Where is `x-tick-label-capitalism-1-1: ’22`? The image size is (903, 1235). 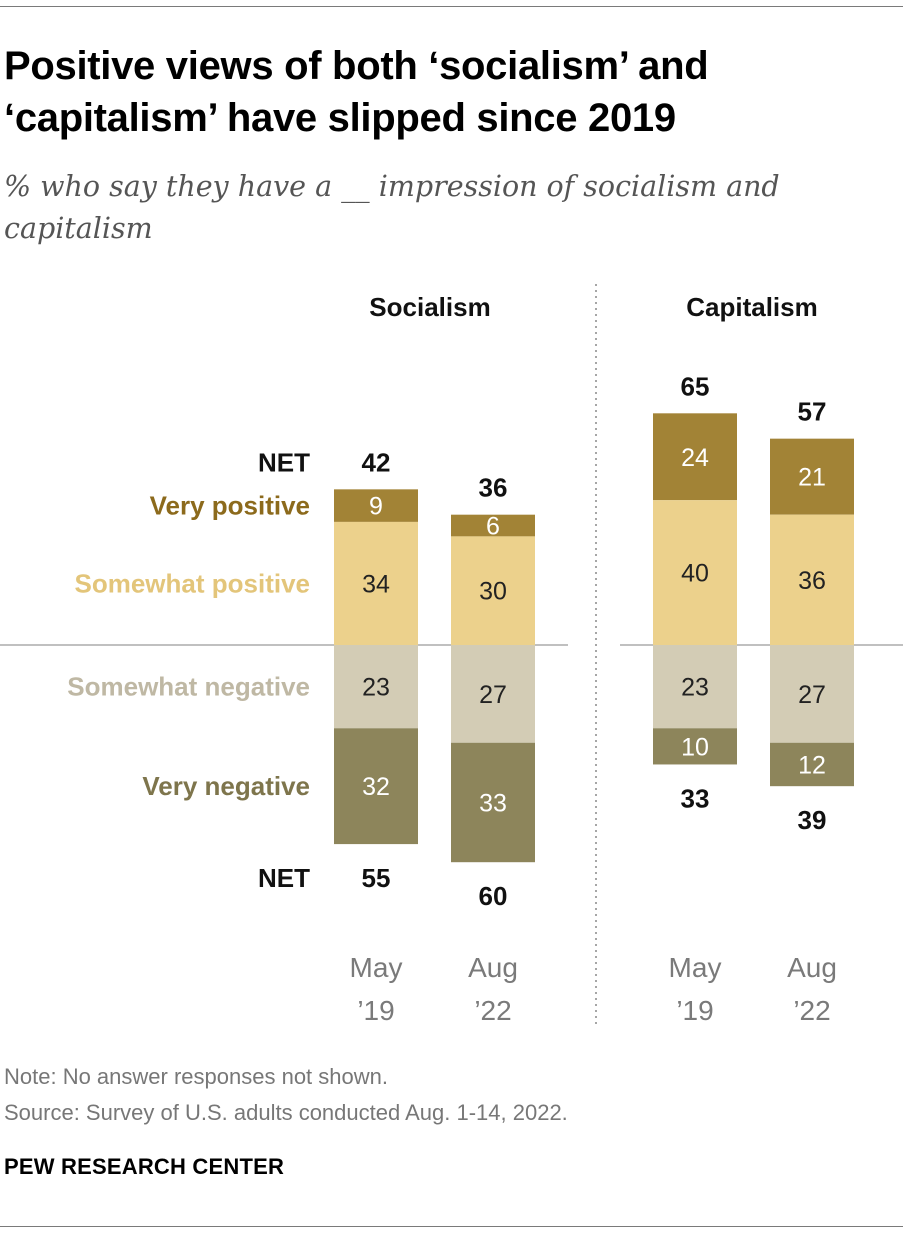
x-tick-label-capitalism-1-1: ’22 is located at coordinates (811, 1010).